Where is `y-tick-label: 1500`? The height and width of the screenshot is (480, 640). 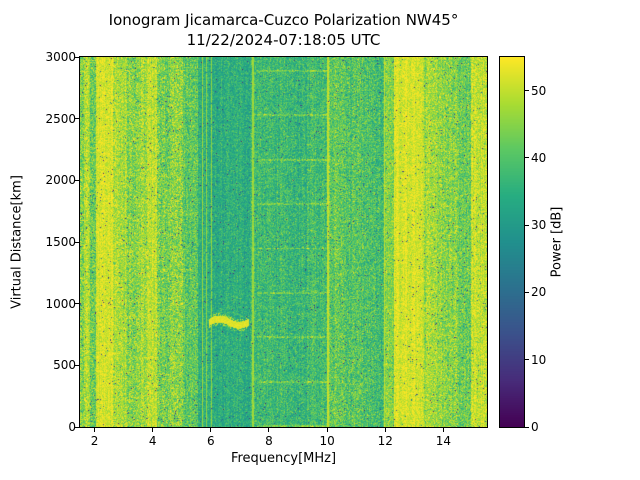
y-tick-label: 1500 is located at coordinates (60, 242).